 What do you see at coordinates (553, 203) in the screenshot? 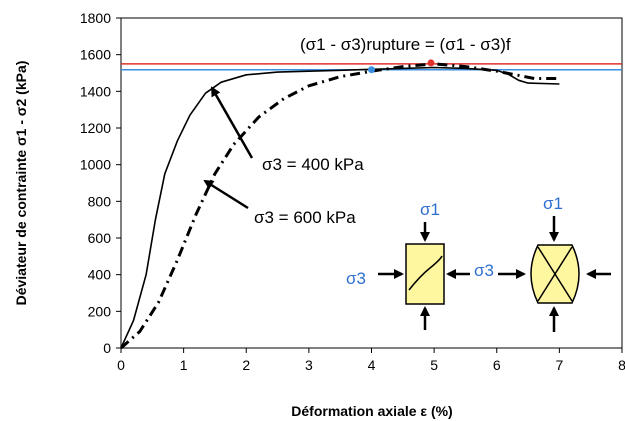
I see `sigma1-label-b: σ1` at bounding box center [553, 203].